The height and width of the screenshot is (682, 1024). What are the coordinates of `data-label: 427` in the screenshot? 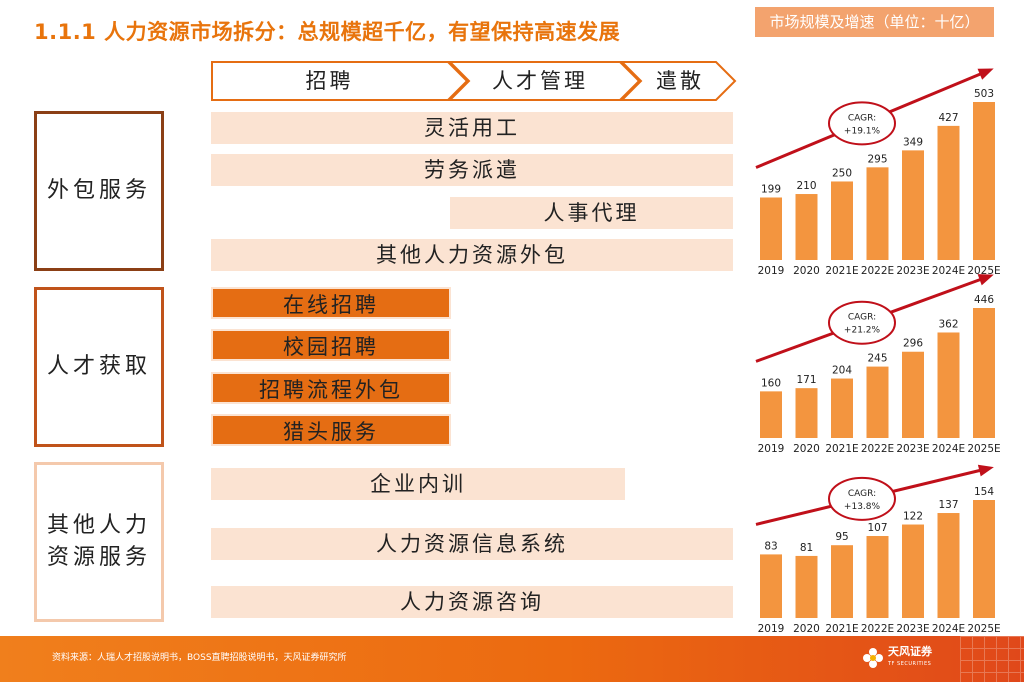 It's located at (948, 118).